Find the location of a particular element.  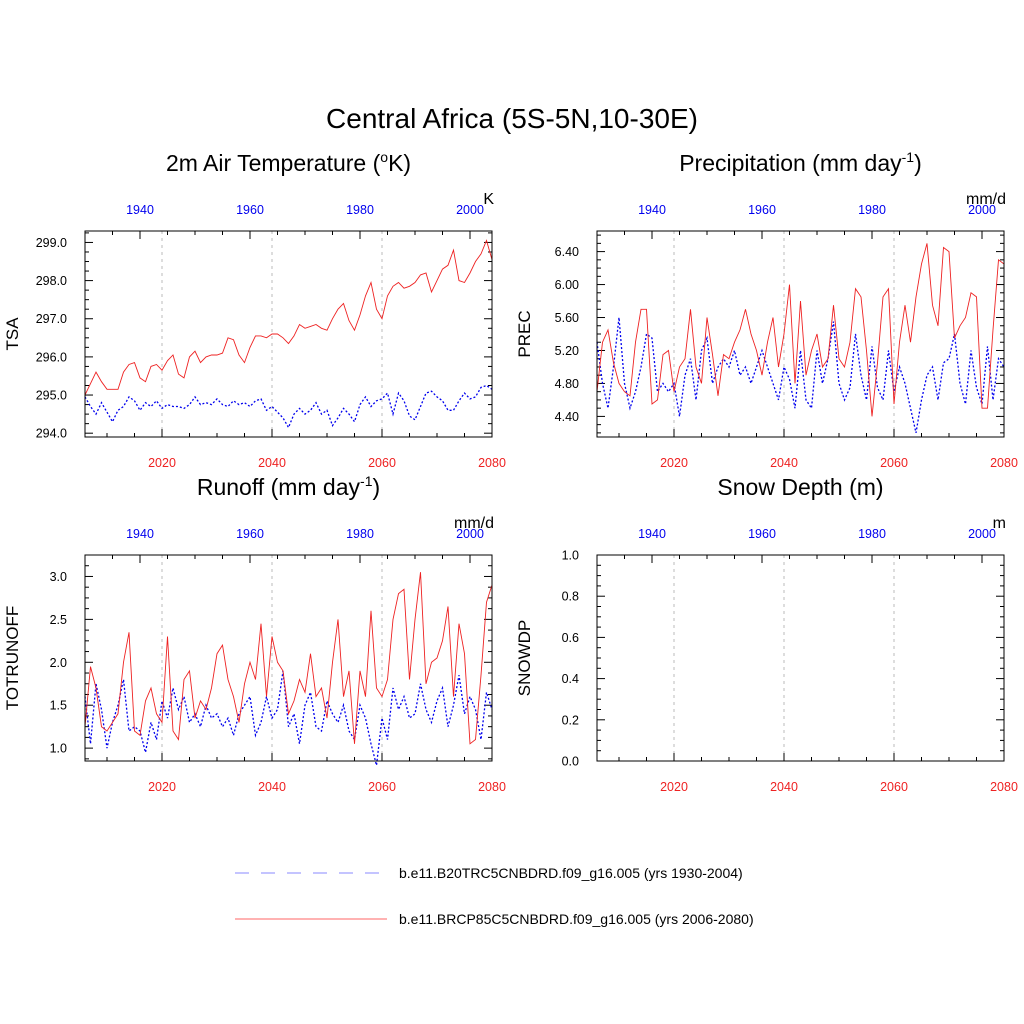

y-tick-label: 1.5 is located at coordinates (58, 706).